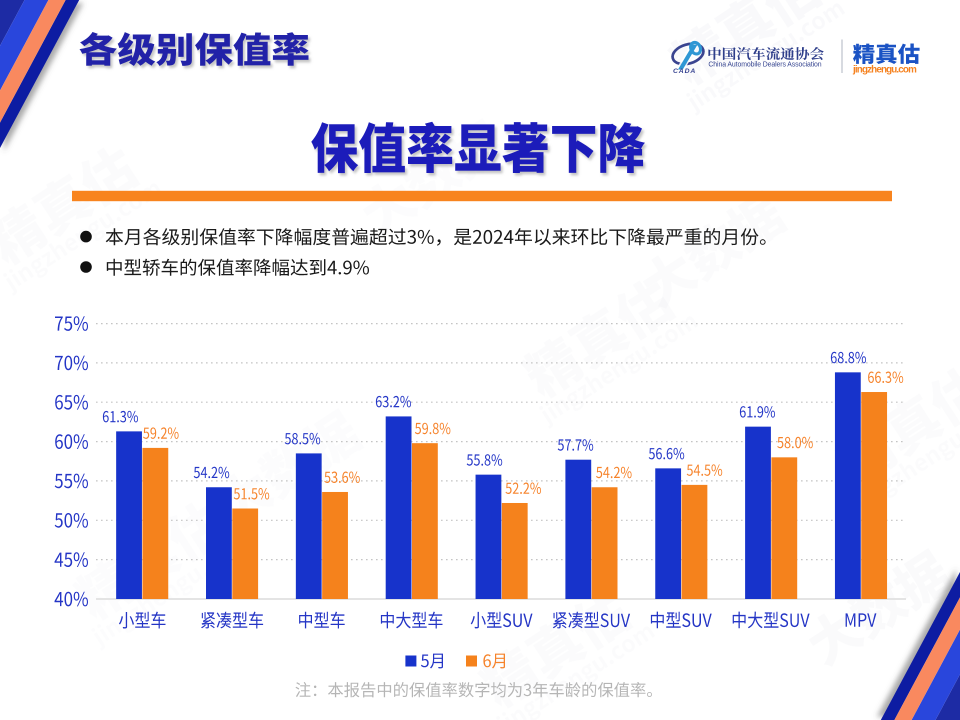  I want to click on svg-text:China Automobile Dealers Assoc: China Automobile Dealers Association, so click(764, 65).